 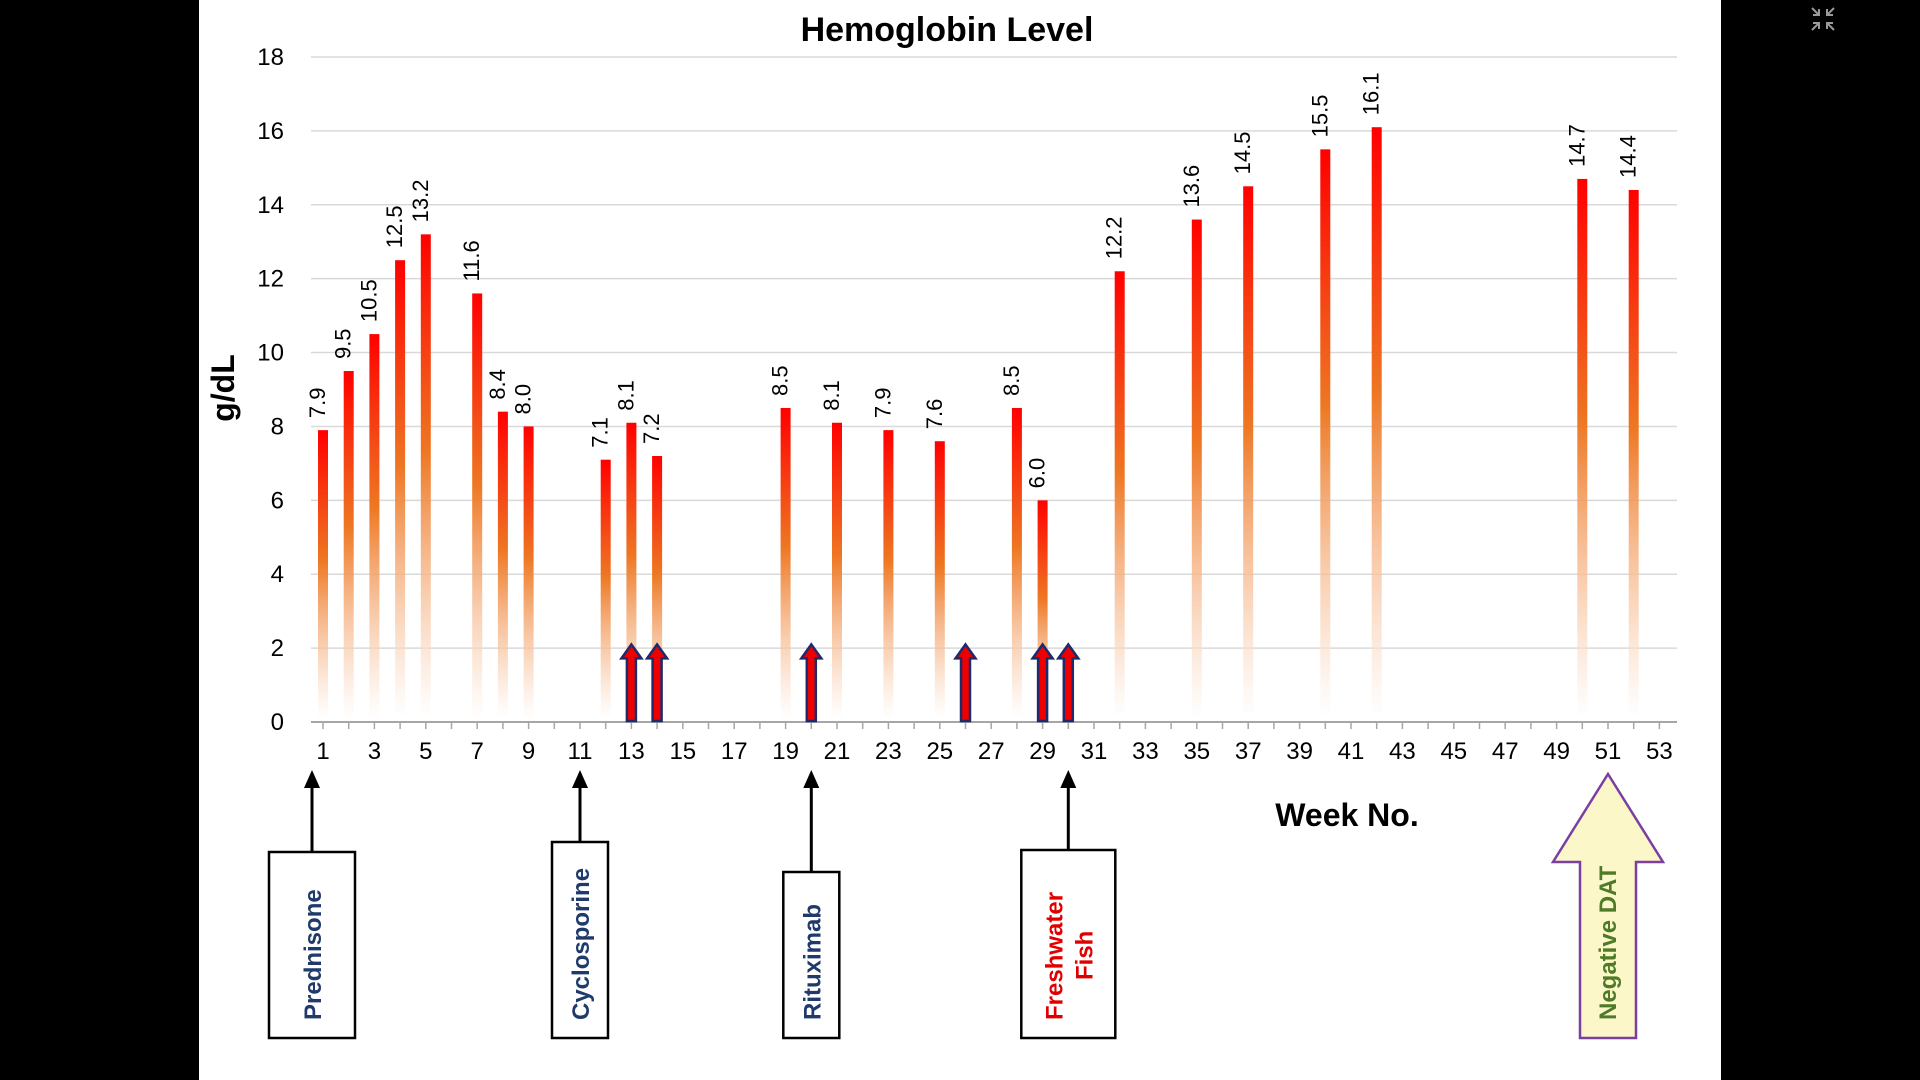 What do you see at coordinates (947, 30) in the screenshot?
I see `chart-title: Hemoglobin Level` at bounding box center [947, 30].